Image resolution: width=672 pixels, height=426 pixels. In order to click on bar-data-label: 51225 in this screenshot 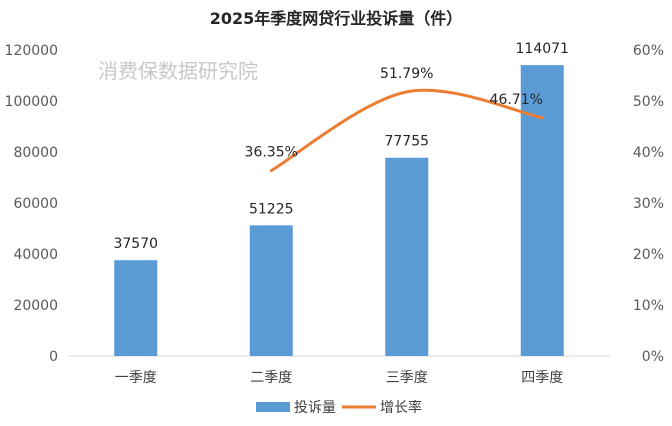, I will do `click(271, 209)`.